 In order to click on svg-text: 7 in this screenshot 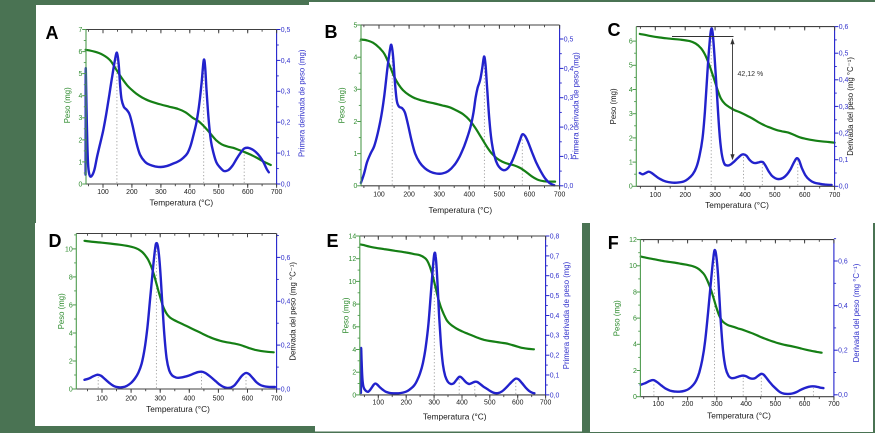, I will do `click(81, 30)`.